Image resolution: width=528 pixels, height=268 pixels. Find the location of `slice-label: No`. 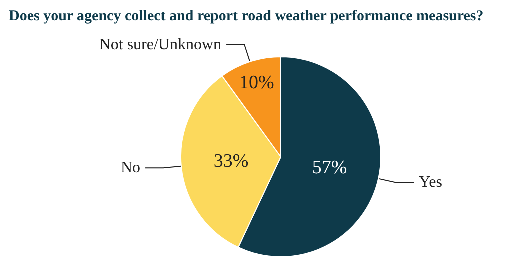

slice-label: No is located at coordinates (130, 168).